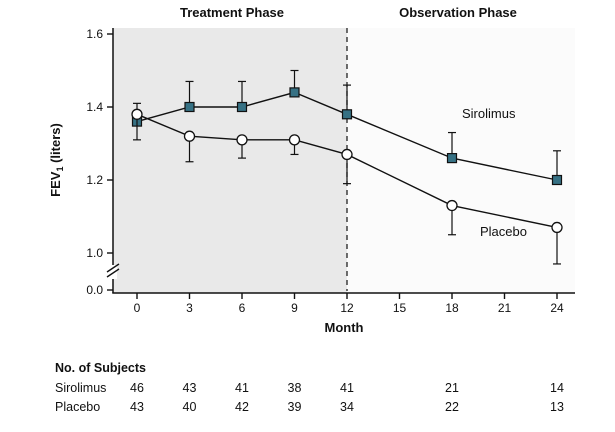  Describe the element at coordinates (458, 12) in the screenshot. I see `observation-phase-label: Observation Phase` at that location.